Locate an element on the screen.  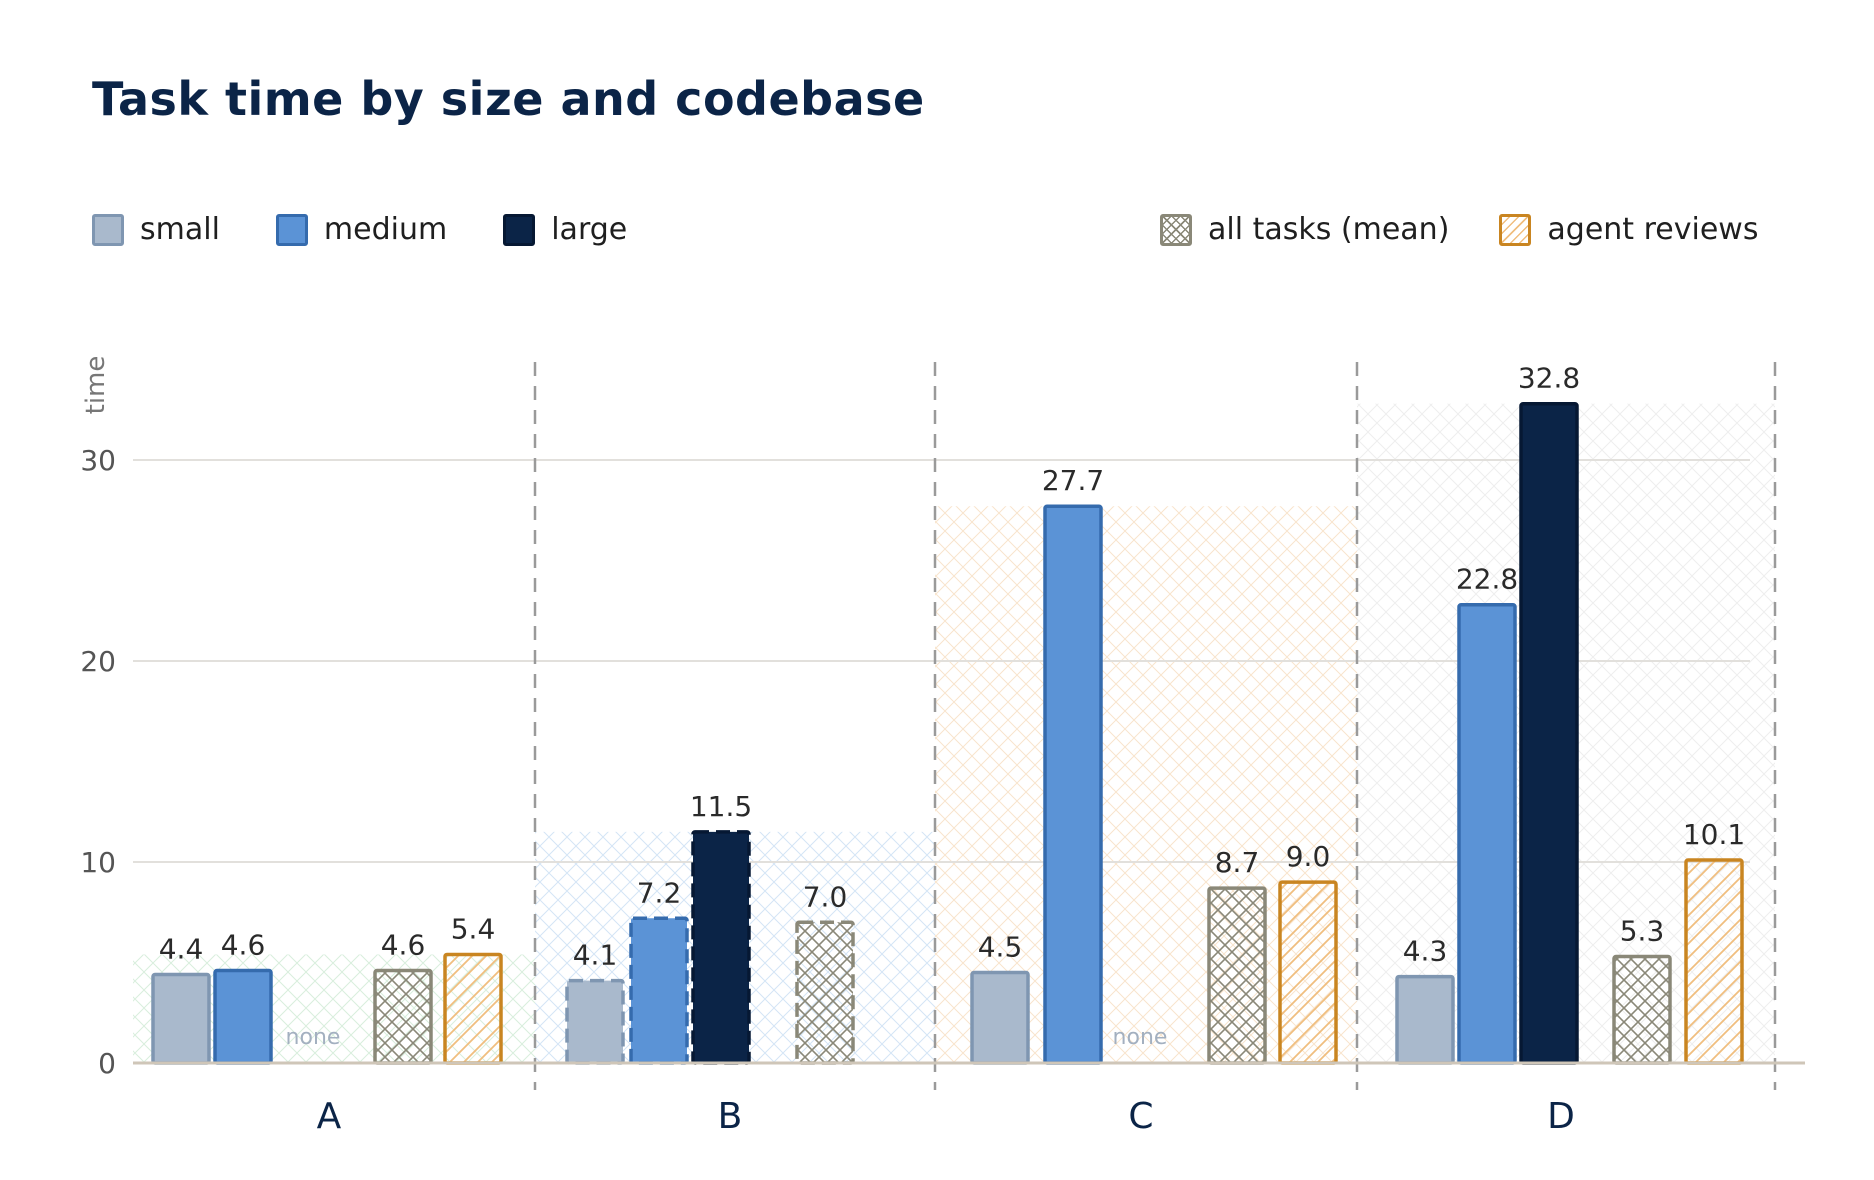
bar-small-b is located at coordinates (595, 1021).